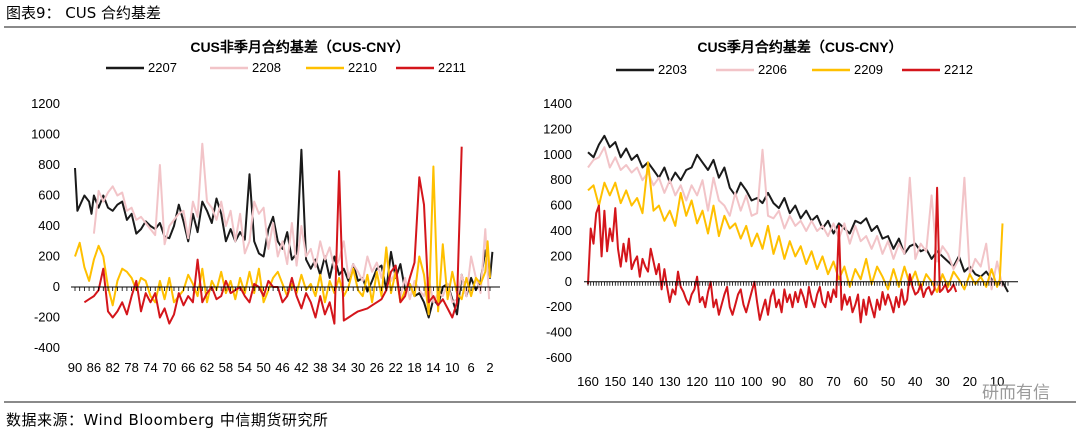 The height and width of the screenshot is (437, 1080). What do you see at coordinates (670, 381) in the screenshot?
I see `x-tick-label: 130` at bounding box center [670, 381].